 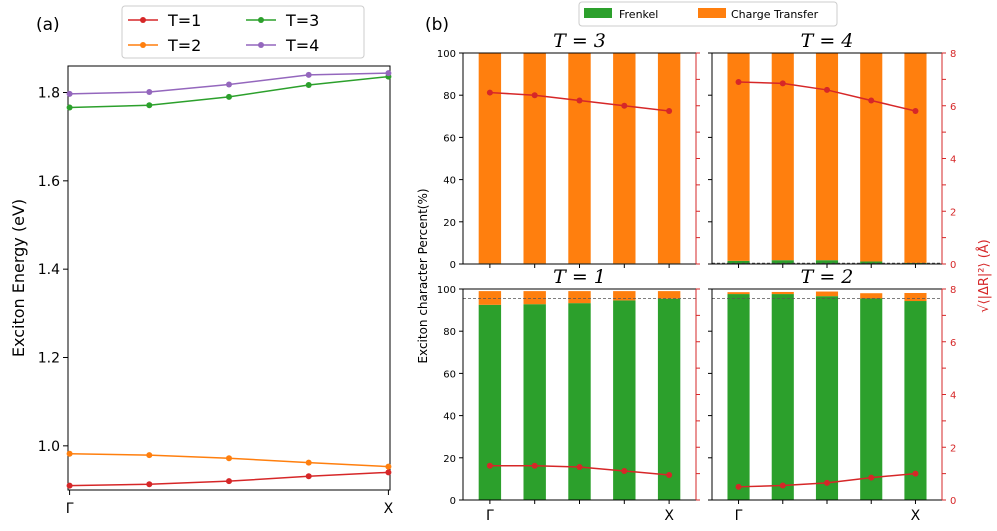 I want to click on y2tick-label: 0, so click(x=953, y=265).